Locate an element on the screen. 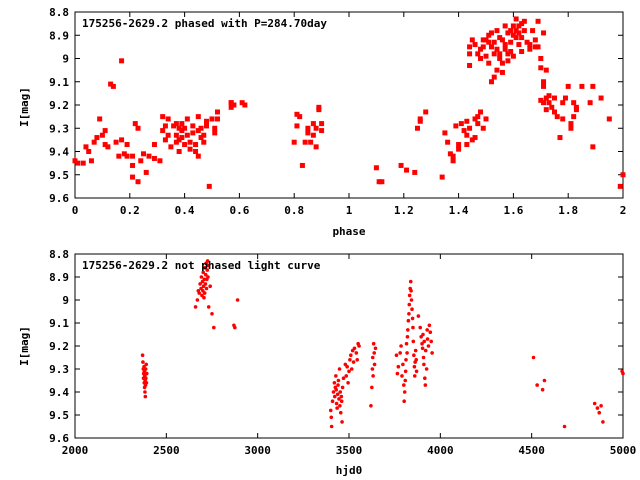 This screenshot has width=640, height=480. phased-y-axis-label: I[mag] is located at coordinates (24, 107).